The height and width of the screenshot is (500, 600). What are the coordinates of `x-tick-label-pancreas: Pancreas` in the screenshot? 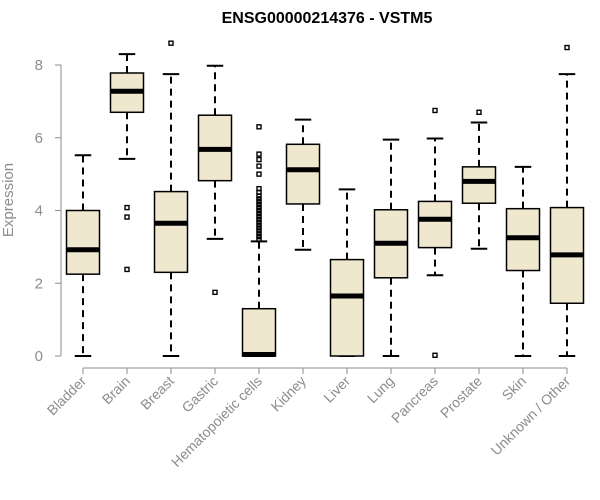 It's located at (414, 399).